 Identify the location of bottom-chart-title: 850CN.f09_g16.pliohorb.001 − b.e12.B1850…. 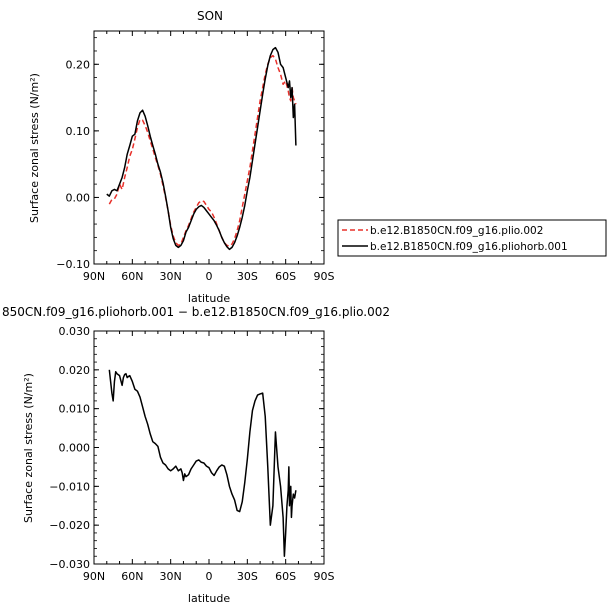
(196, 312).